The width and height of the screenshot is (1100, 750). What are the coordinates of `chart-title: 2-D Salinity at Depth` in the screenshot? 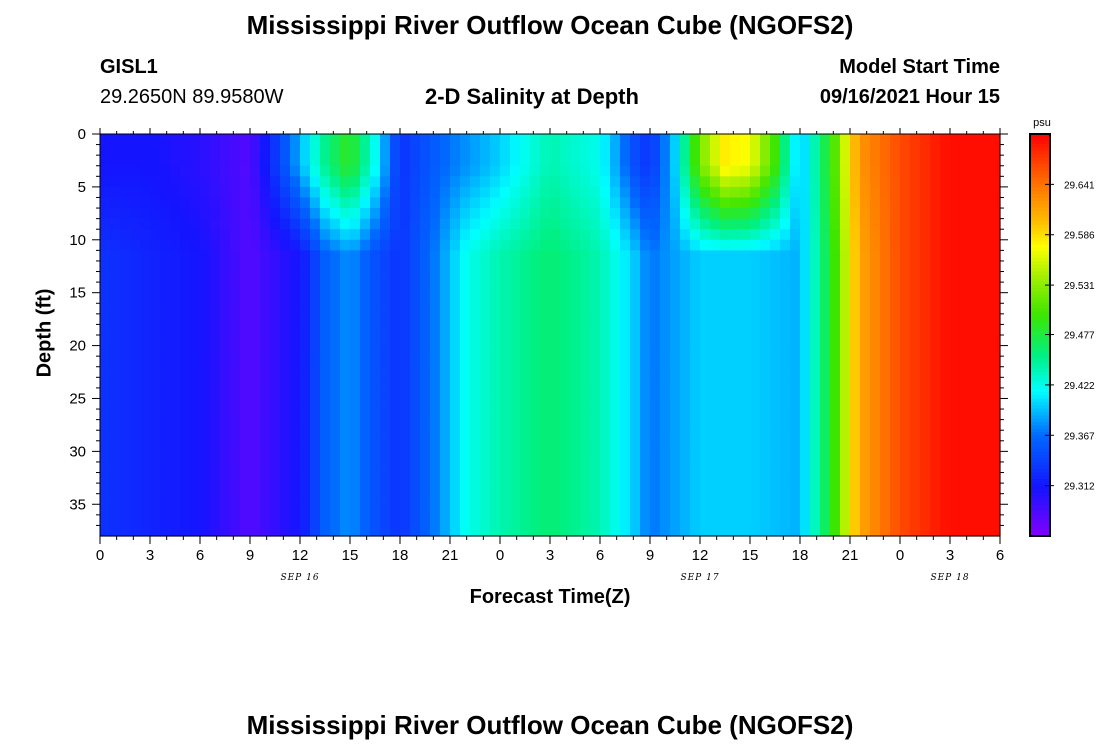 It's located at (532, 96).